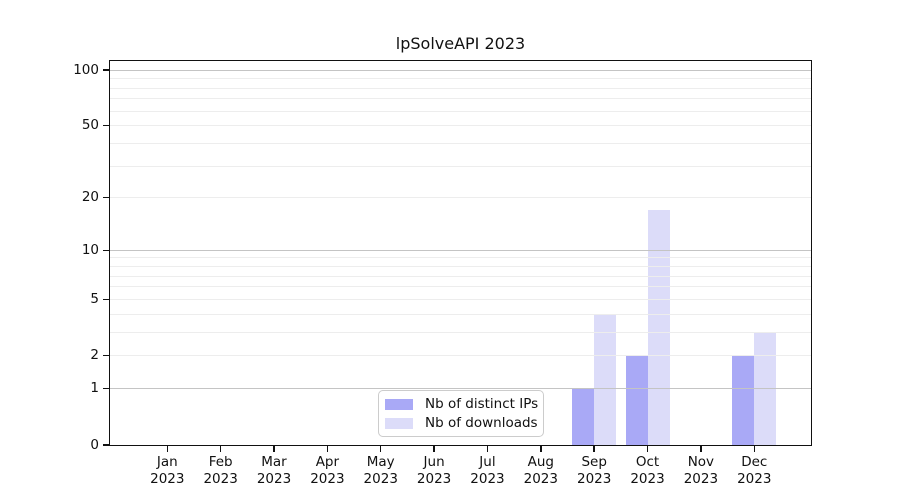 Image resolution: width=900 pixels, height=500 pixels. I want to click on y-tick-label: 0, so click(94, 444).